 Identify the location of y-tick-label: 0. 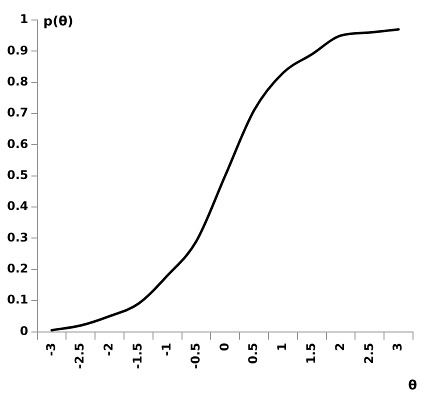
(24, 331).